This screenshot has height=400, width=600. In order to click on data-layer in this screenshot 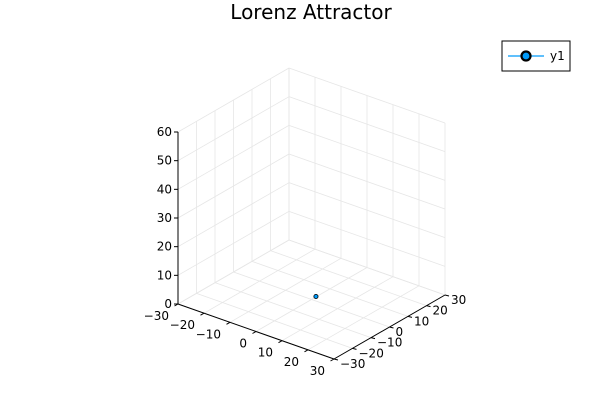, I will do `click(316, 296)`.